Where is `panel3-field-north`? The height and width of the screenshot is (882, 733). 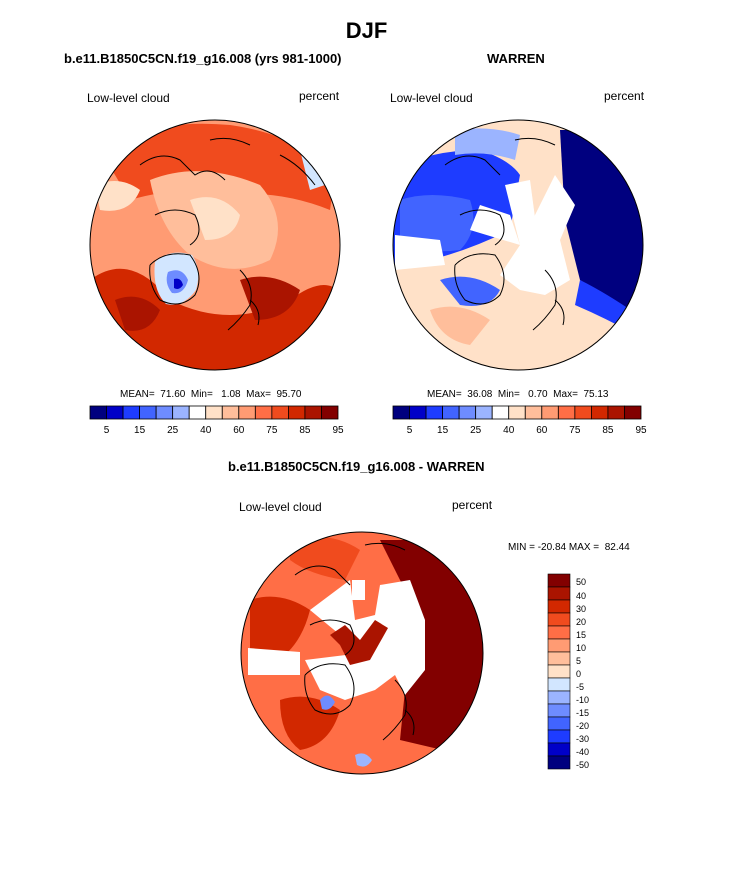
panel3-field-north is located at coordinates (325, 558).